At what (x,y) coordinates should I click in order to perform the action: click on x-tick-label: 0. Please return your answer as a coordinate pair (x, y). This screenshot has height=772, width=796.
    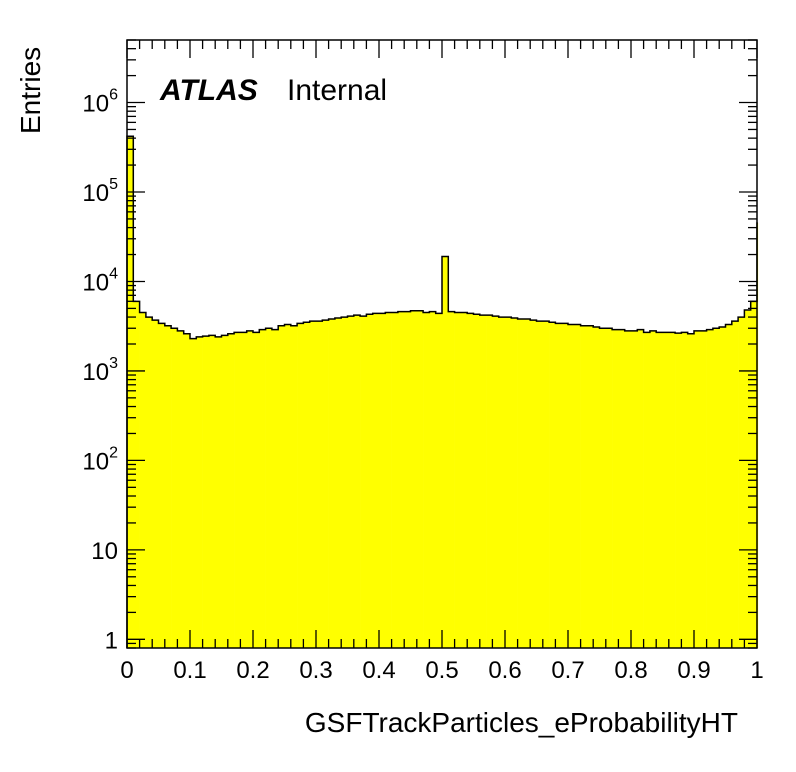
    Looking at the image, I should click on (126, 670).